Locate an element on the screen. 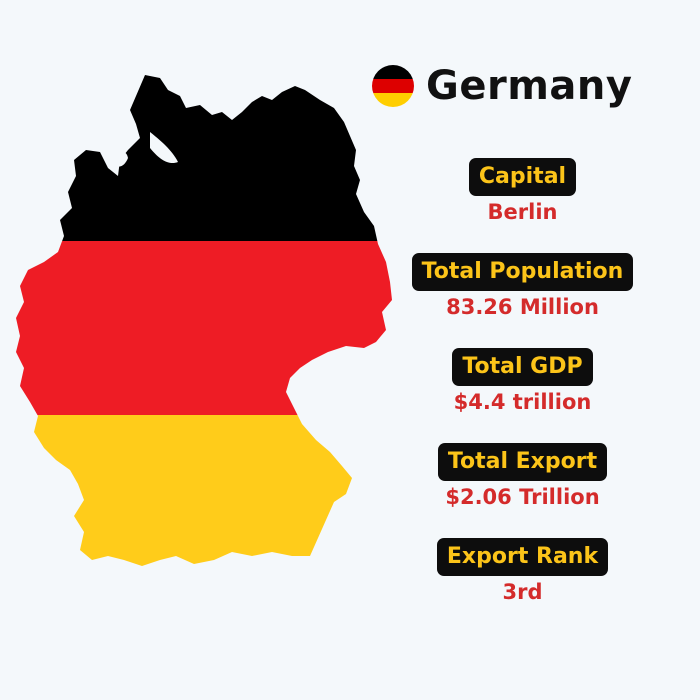 The image size is (700, 700). fact-label: Total Population is located at coordinates (522, 272).